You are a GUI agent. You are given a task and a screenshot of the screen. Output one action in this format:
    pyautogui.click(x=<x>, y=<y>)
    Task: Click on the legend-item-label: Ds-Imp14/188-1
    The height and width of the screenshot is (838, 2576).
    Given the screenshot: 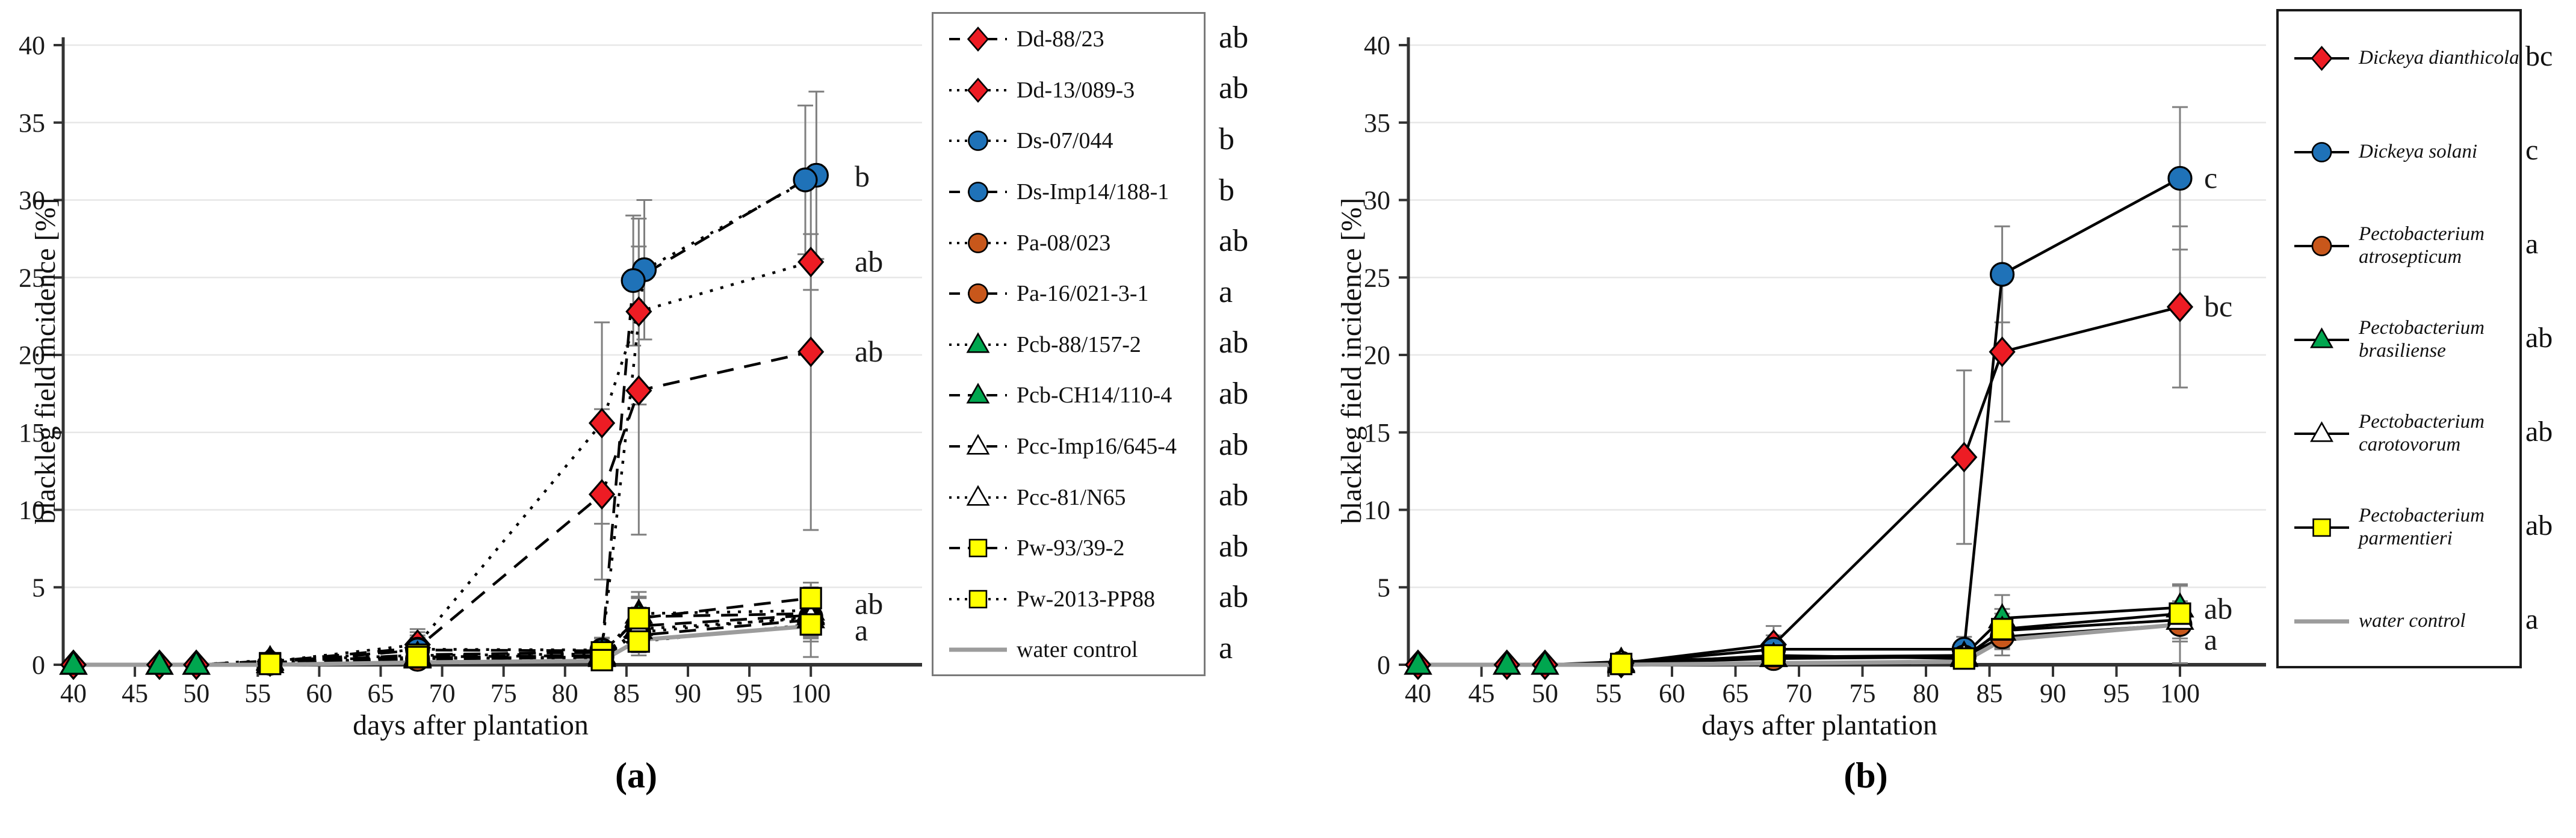 What is the action you would take?
    pyautogui.click(x=1093, y=192)
    